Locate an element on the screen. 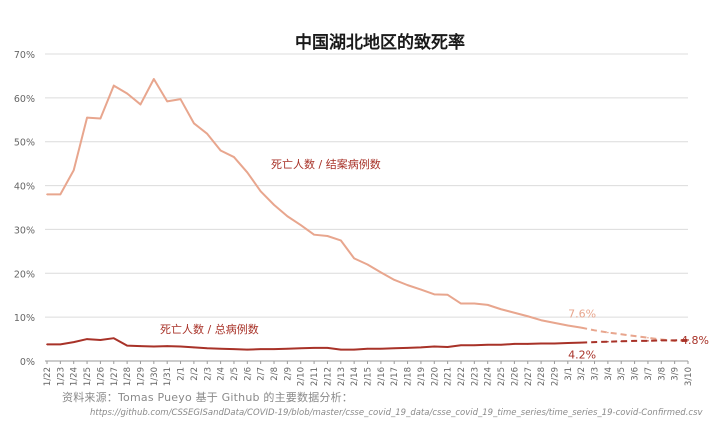  x-tick-label: 1/30 is located at coordinates (155, 376).